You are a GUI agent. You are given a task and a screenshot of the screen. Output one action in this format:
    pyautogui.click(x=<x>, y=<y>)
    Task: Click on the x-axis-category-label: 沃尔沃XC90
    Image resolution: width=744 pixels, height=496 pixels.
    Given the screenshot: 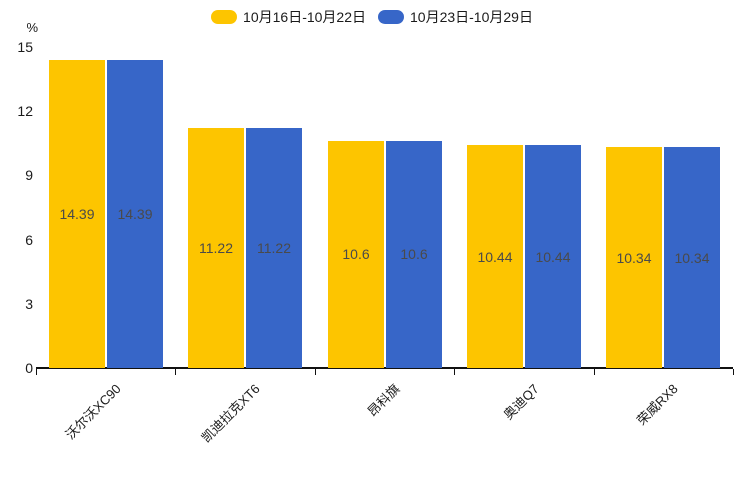 What is the action you would take?
    pyautogui.click(x=93, y=412)
    